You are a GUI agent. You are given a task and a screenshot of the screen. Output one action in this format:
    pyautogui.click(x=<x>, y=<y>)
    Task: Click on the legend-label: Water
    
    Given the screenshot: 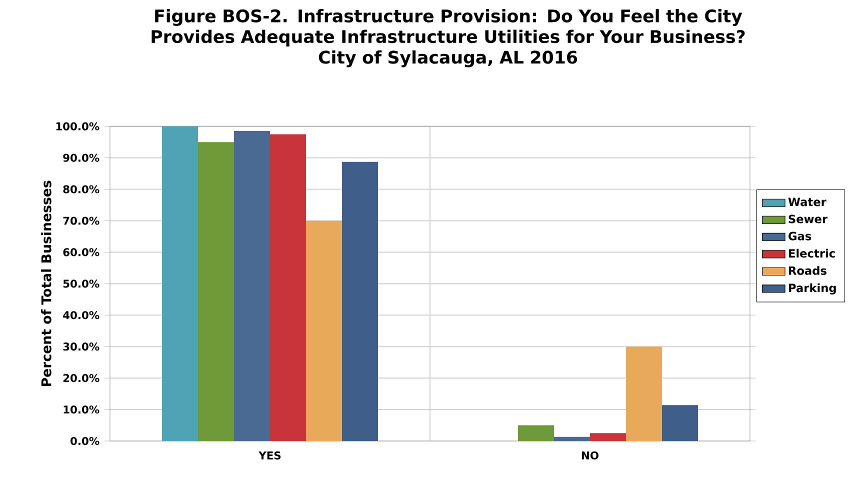 What is the action you would take?
    pyautogui.click(x=807, y=202)
    